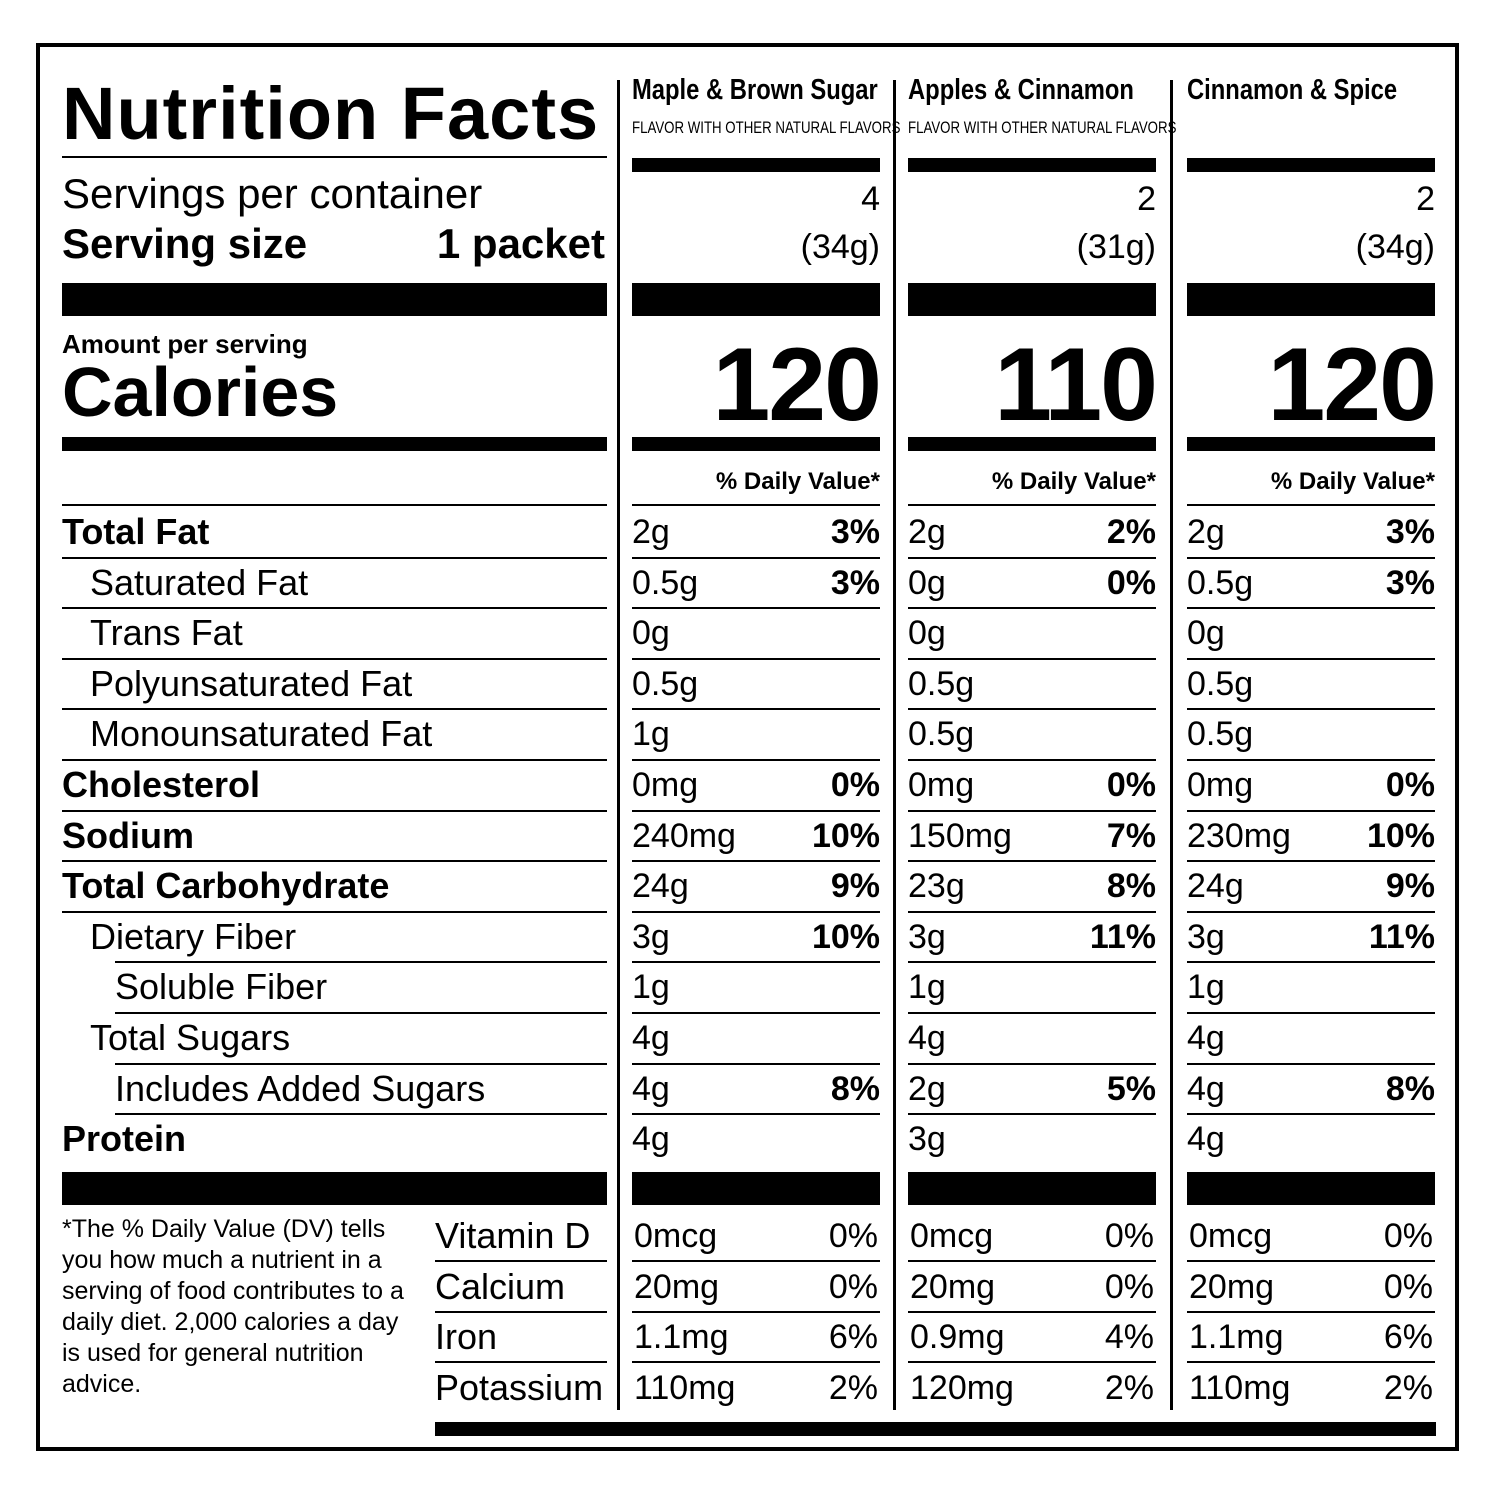 The width and height of the screenshot is (1500, 1500). Describe the element at coordinates (927, 633) in the screenshot. I see `amount-cell: 0g` at that location.